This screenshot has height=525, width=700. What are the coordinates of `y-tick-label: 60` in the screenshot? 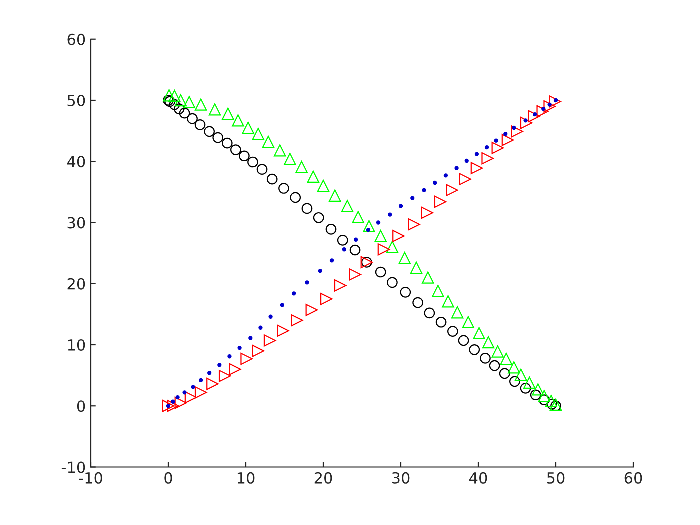 It's located at (77, 40).